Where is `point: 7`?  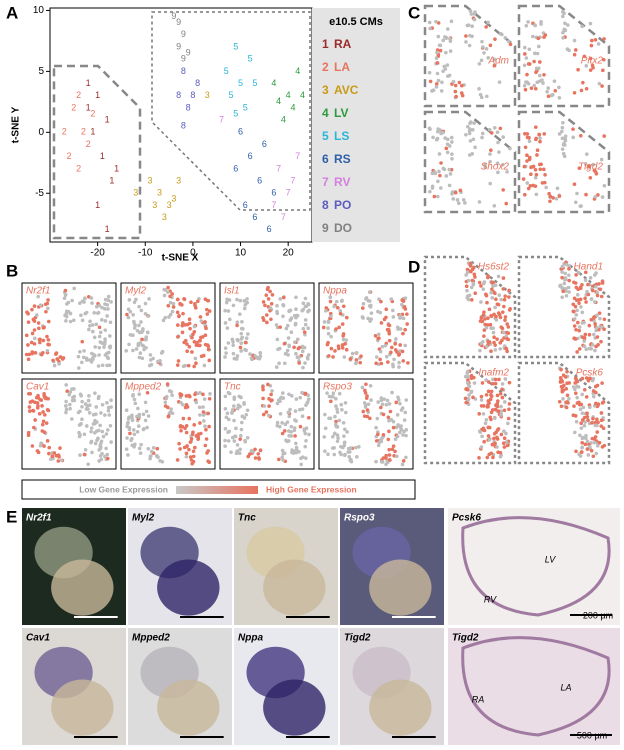
point: 7 is located at coordinates (288, 193).